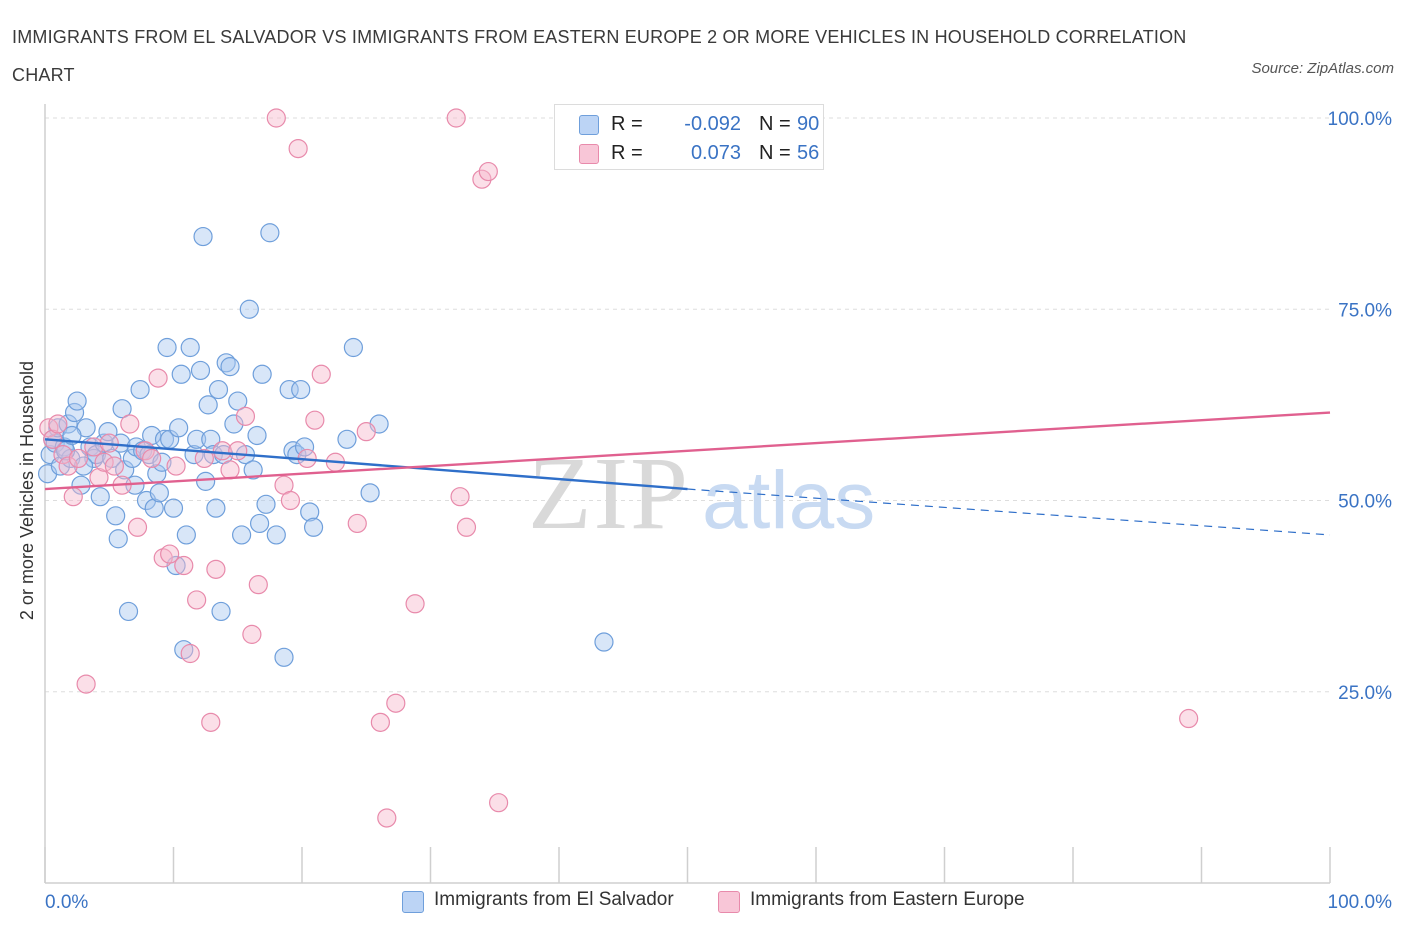  I want to click on watermark-atlas: atlas, so click(788, 500).